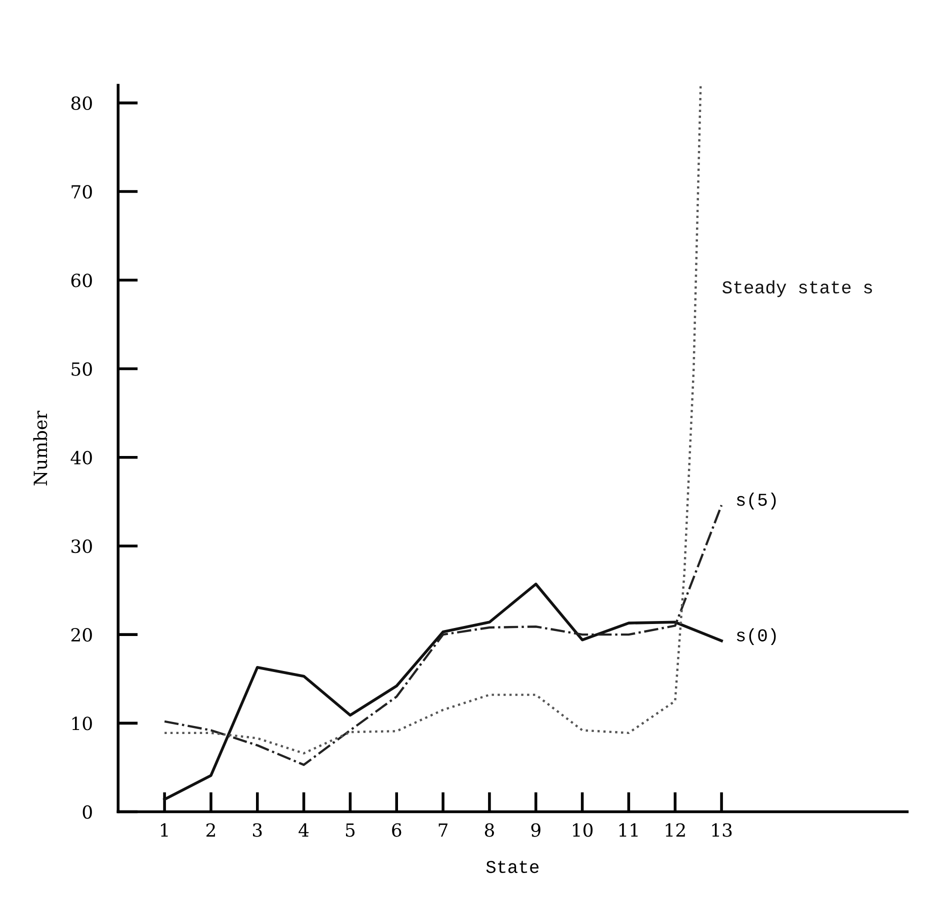  Describe the element at coordinates (583, 830) in the screenshot. I see `x-tick-label: 10` at that location.